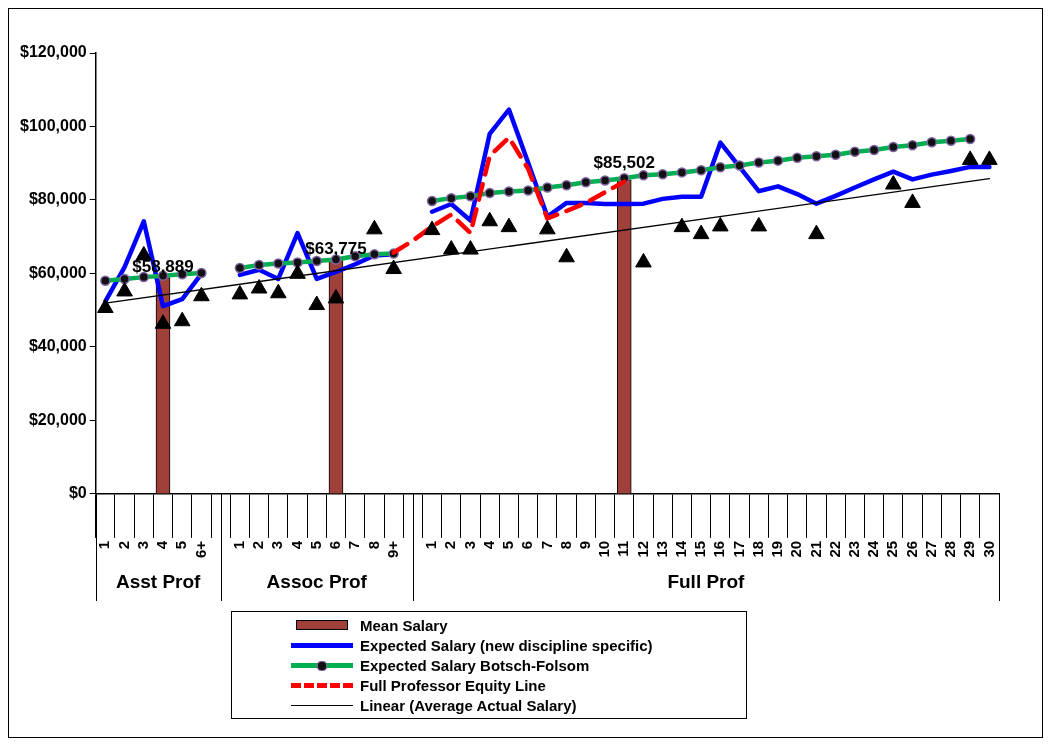  I want to click on x-tick-label: 25, so click(892, 549).